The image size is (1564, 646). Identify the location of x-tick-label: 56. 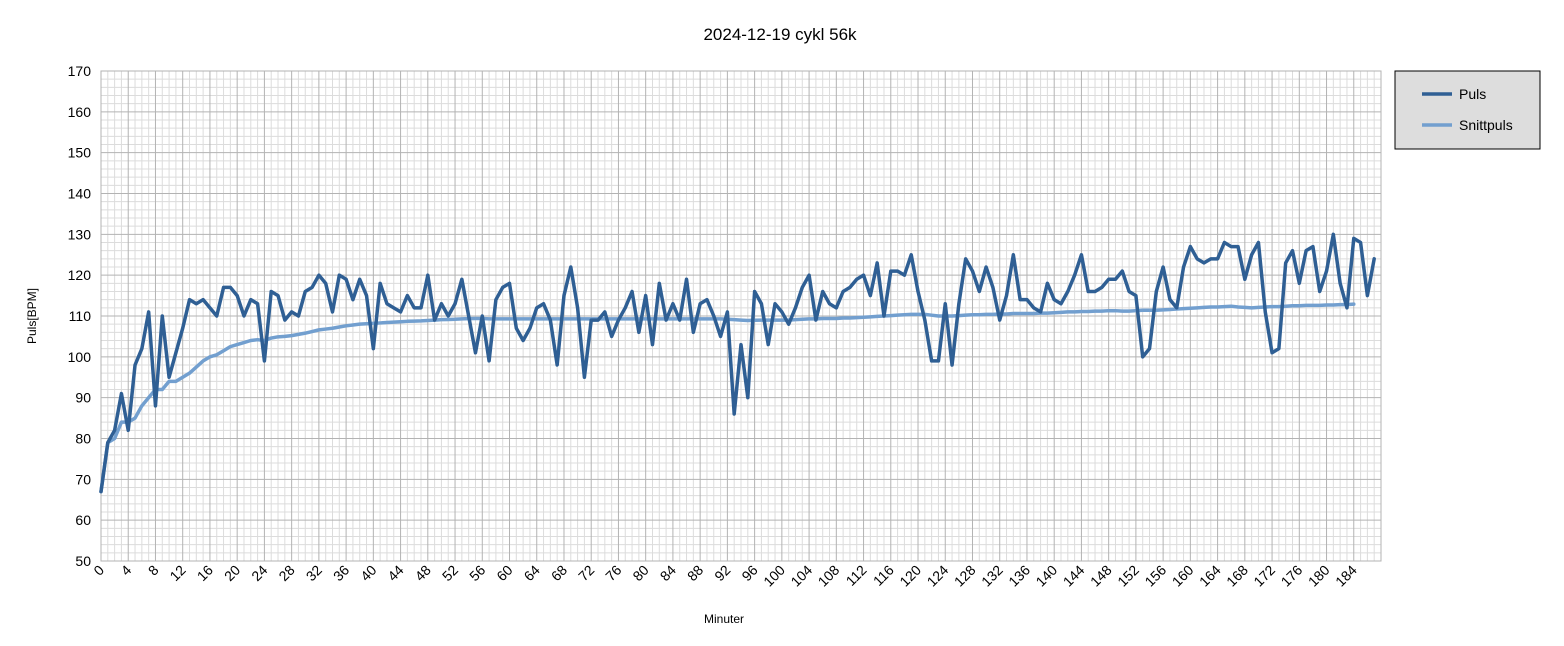
(477, 573).